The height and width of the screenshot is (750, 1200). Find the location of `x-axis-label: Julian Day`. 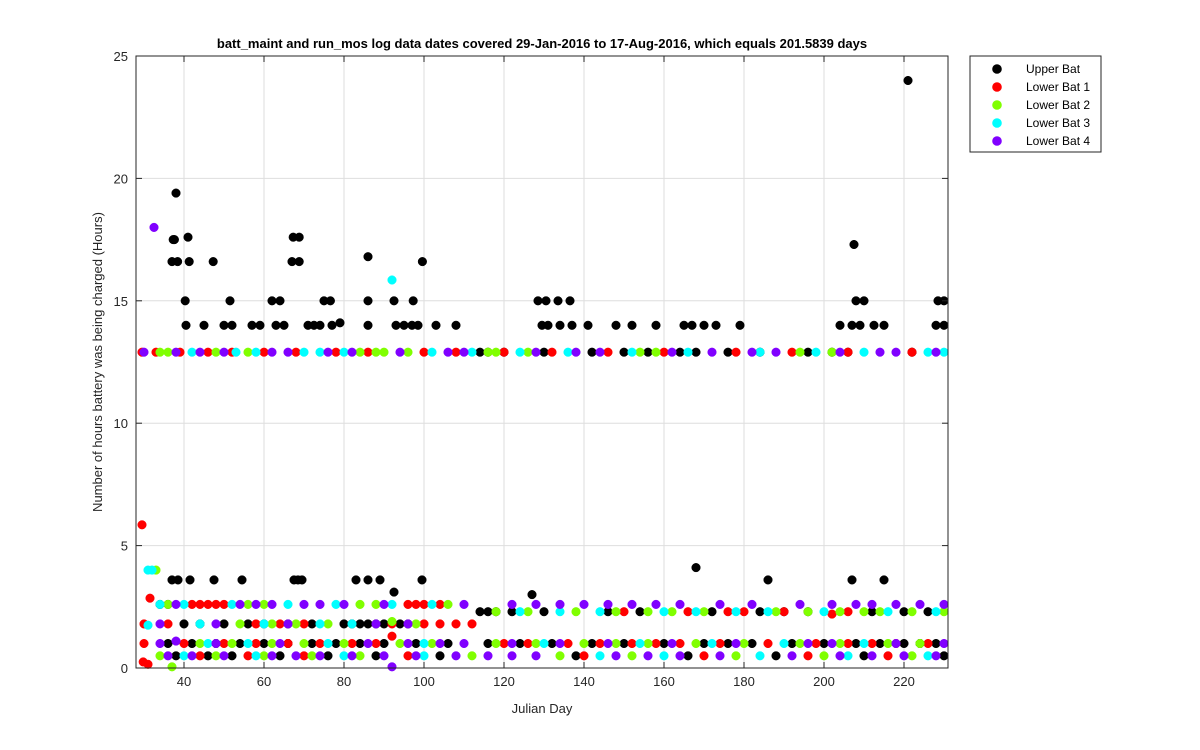

x-axis-label: Julian Day is located at coordinates (542, 708).